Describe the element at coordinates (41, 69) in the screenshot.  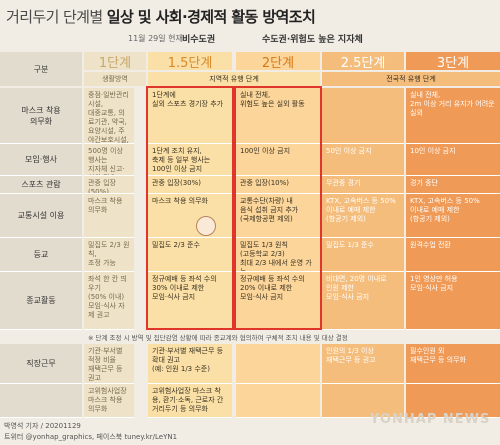
I see `header-gubun: 구분` at that location.